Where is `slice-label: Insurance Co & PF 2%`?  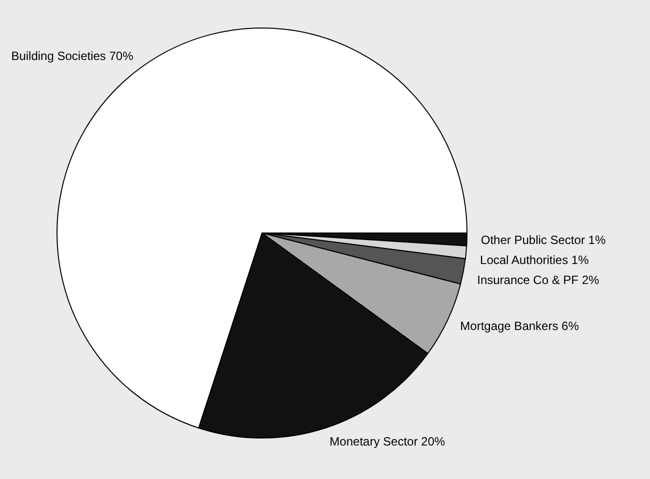 slice-label: Insurance Co & PF 2% is located at coordinates (538, 279).